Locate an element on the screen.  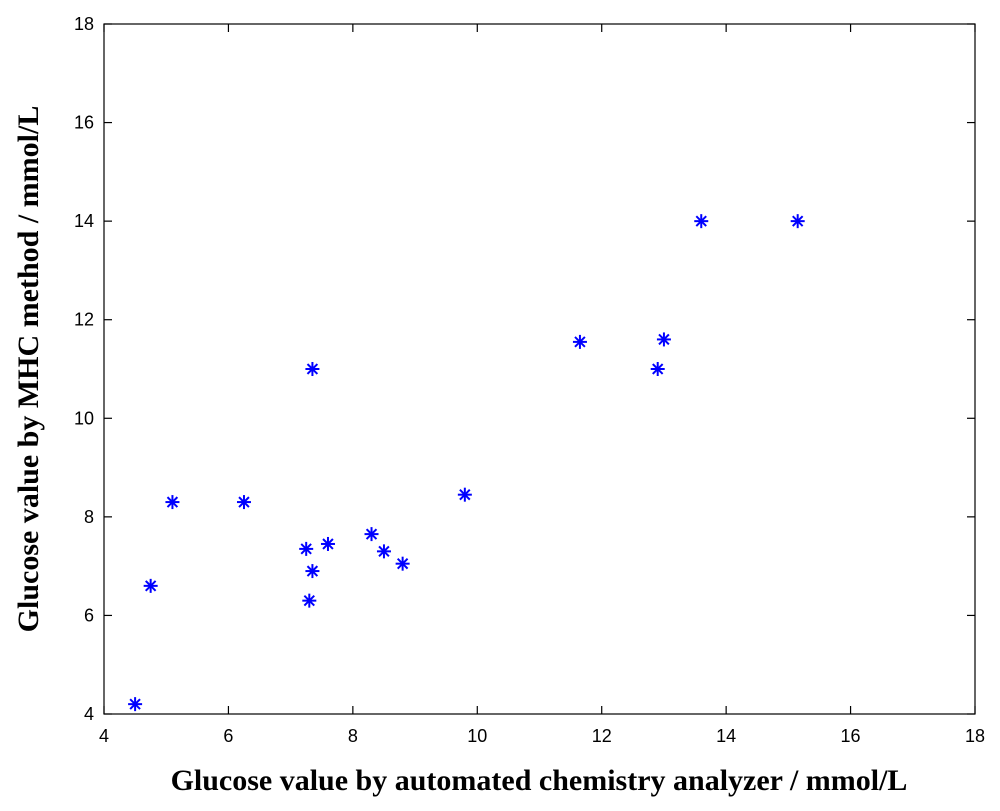
x-tick-labels: 4 6 8 10 12 14 16 18 is located at coordinates (542, 736).